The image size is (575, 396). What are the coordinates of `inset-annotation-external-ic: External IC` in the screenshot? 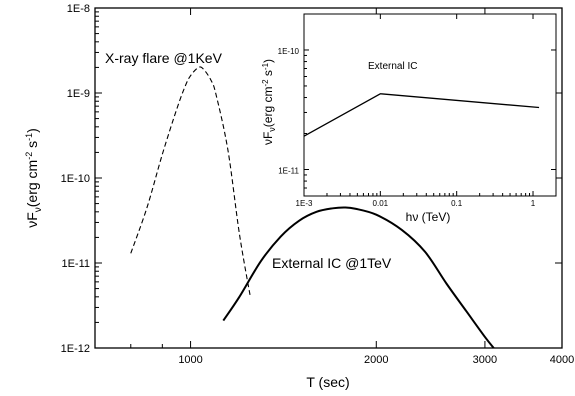 It's located at (392, 66).